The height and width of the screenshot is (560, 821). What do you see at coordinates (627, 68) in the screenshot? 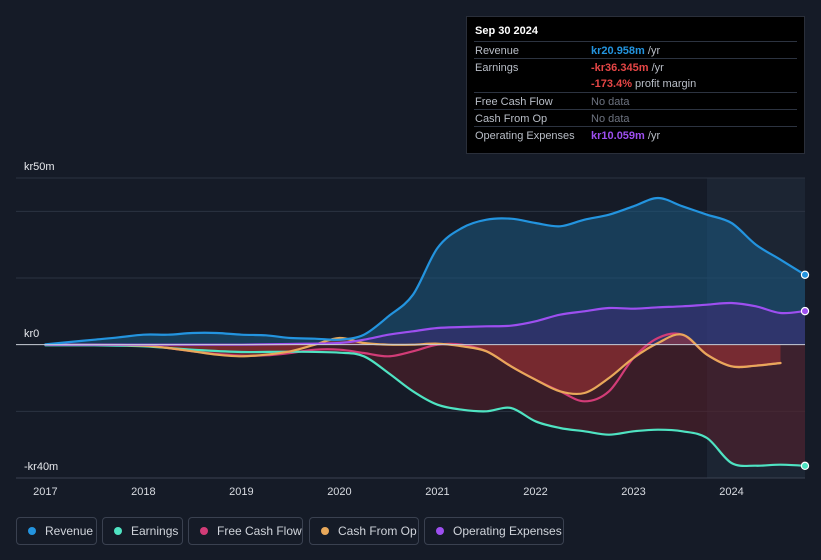
I see `tooltip-value-earnings: -kr36.345m /yr` at bounding box center [627, 68].